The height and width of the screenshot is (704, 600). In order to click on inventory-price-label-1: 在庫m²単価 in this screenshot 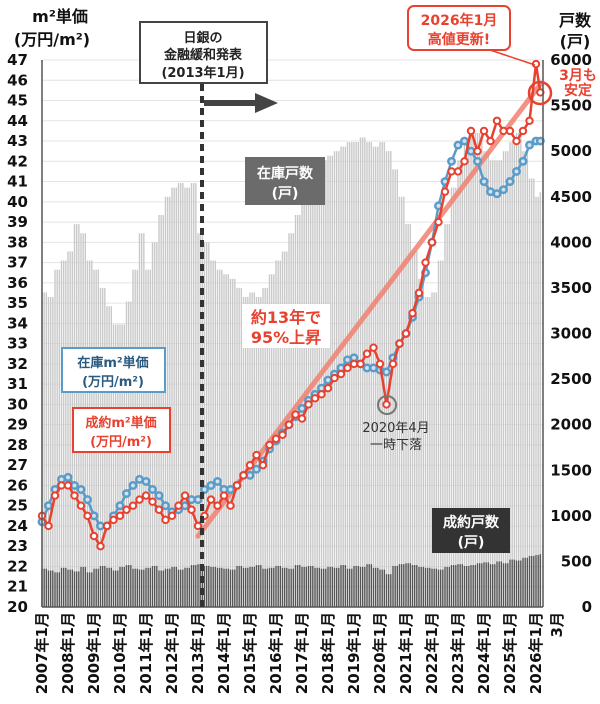, I will do `click(112, 363)`.